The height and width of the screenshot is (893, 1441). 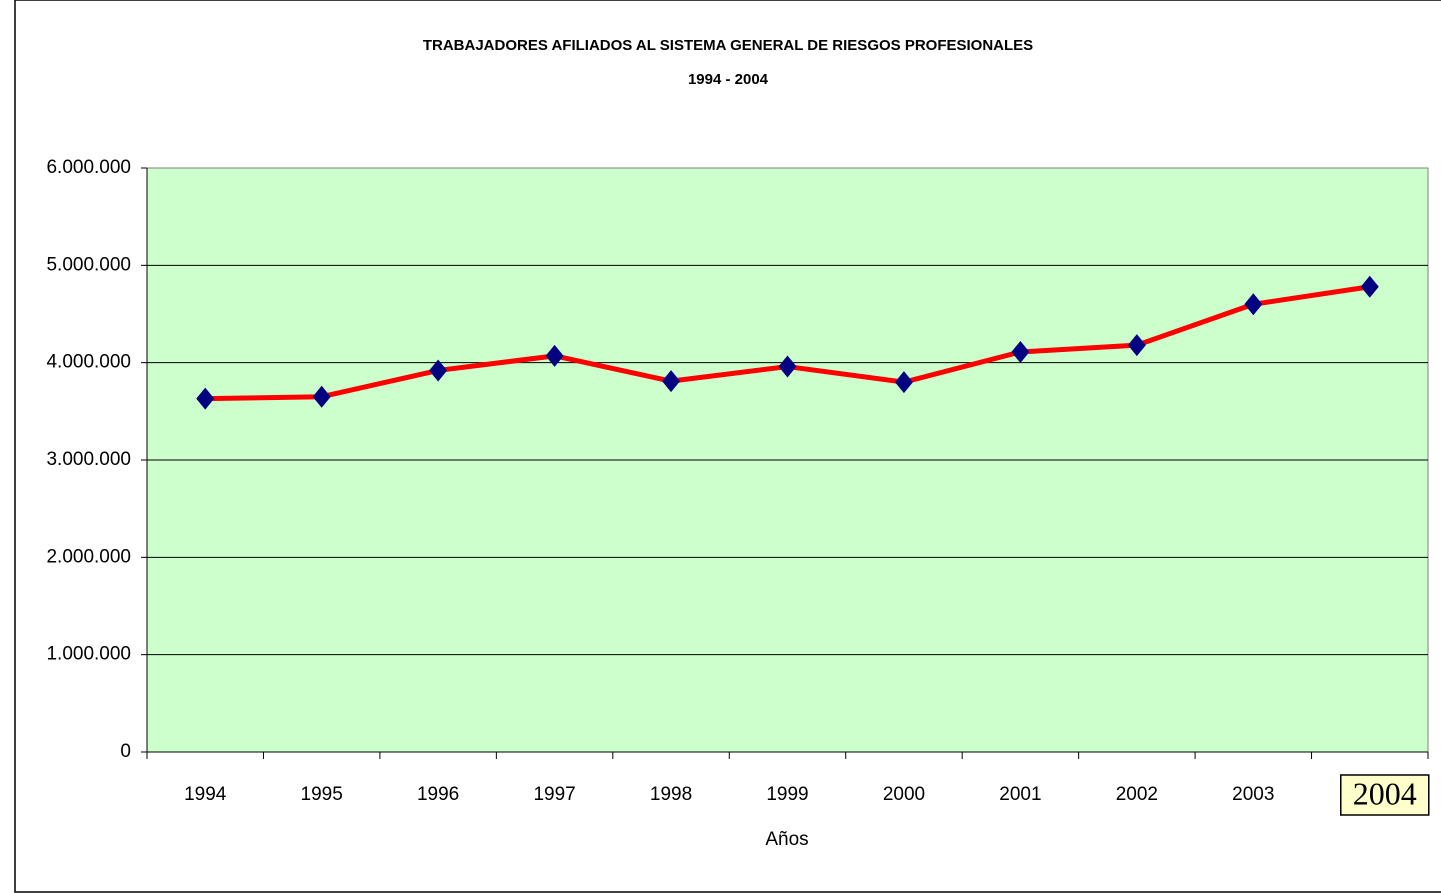 What do you see at coordinates (1137, 794) in the screenshot?
I see `x-tick-label: 2002` at bounding box center [1137, 794].